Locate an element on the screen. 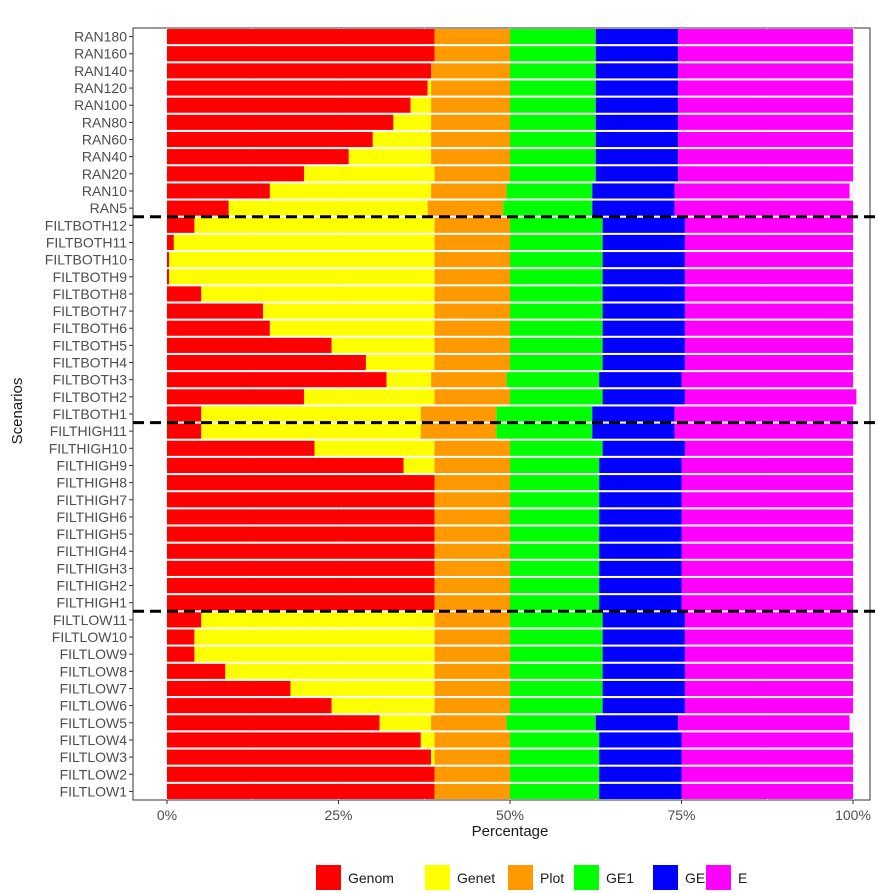 This screenshot has width=878, height=893. bar-plot-filtlow2 is located at coordinates (472, 774).